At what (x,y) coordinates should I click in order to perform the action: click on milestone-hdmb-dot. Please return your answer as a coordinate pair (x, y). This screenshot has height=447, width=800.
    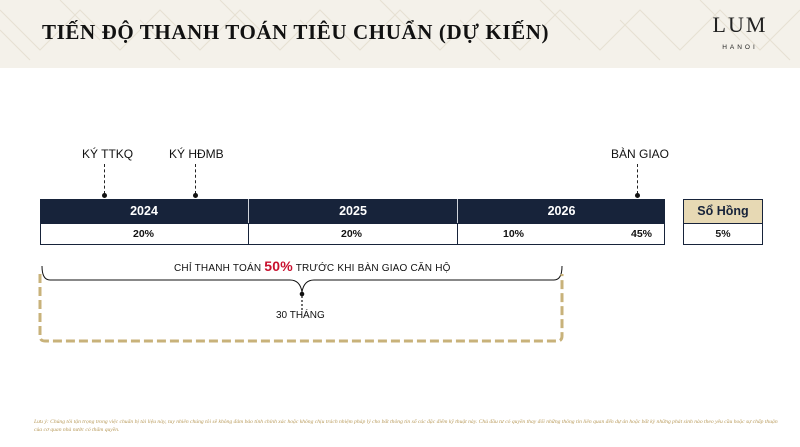
    Looking at the image, I should click on (195, 195).